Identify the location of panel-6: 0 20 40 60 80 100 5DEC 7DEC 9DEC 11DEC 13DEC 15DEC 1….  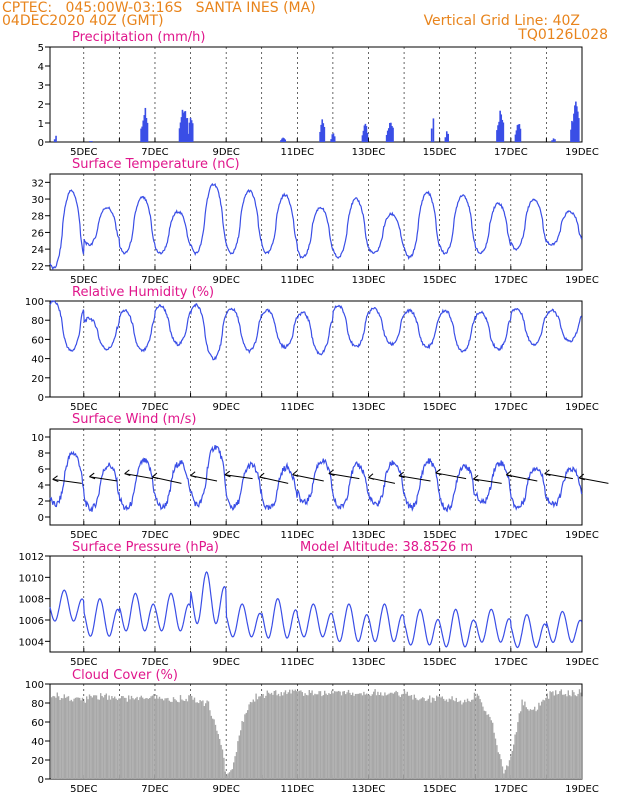
(312, 731).